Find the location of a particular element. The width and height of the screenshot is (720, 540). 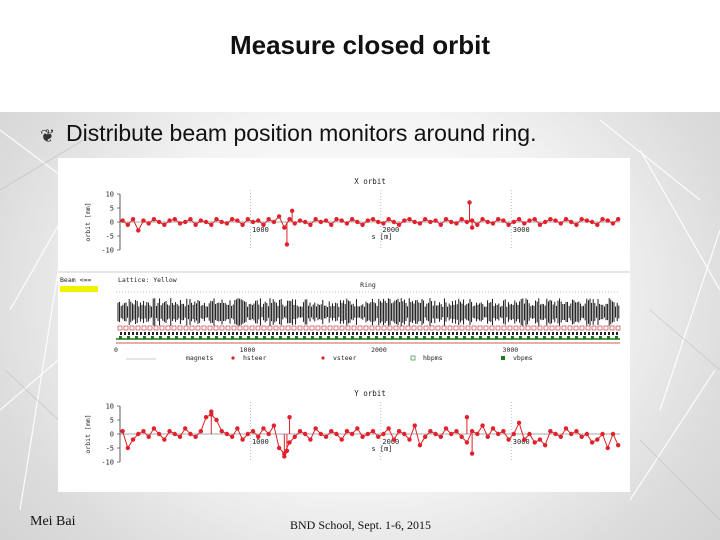

chart-title-x: X orbit is located at coordinates (370, 181).